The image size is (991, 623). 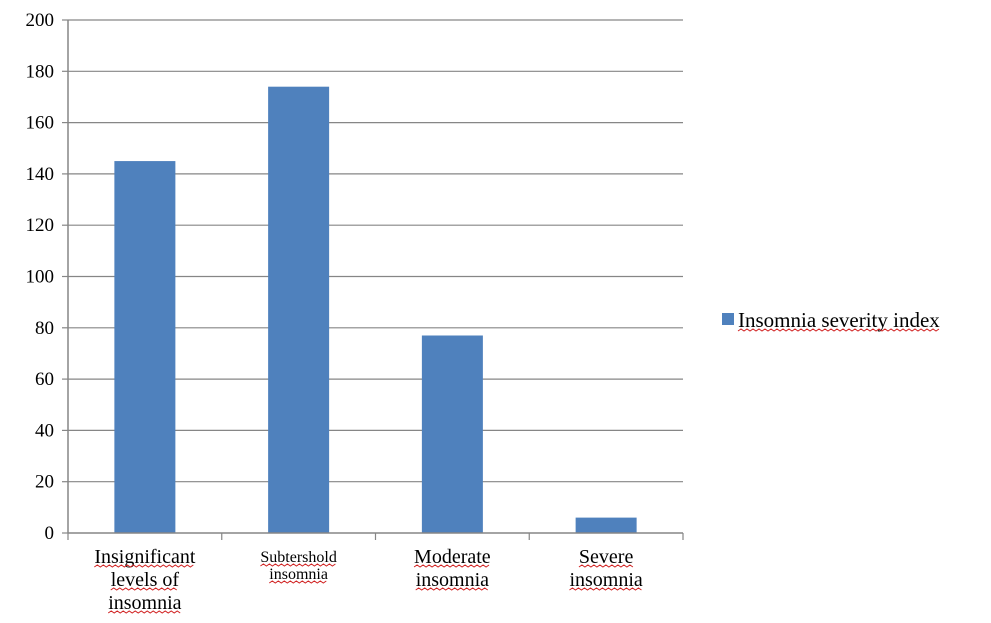 What do you see at coordinates (40, 174) in the screenshot?
I see `y-tick-label: 140` at bounding box center [40, 174].